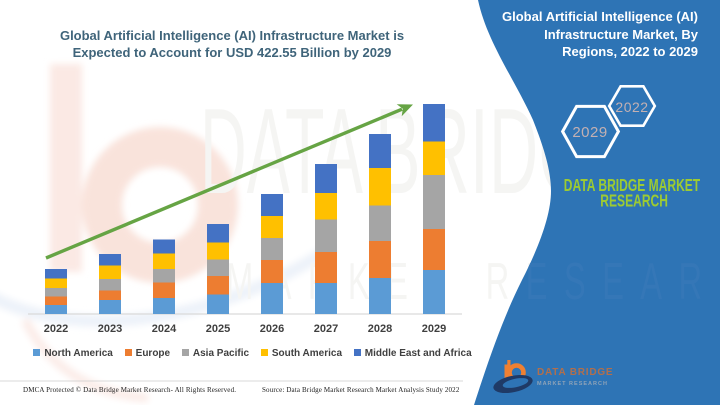 This screenshot has height=405, width=720. What do you see at coordinates (634, 201) in the screenshot?
I see `svg-text: RESEARCH` at bounding box center [634, 201].